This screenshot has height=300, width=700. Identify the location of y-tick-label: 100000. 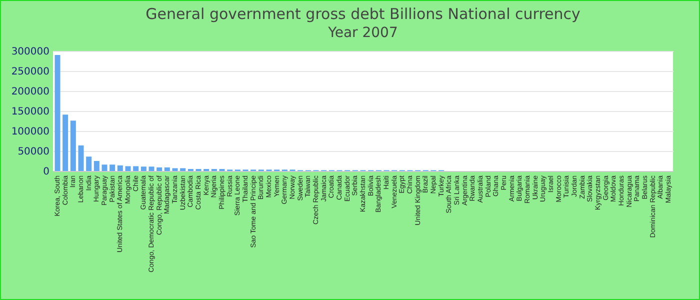
(30, 132).